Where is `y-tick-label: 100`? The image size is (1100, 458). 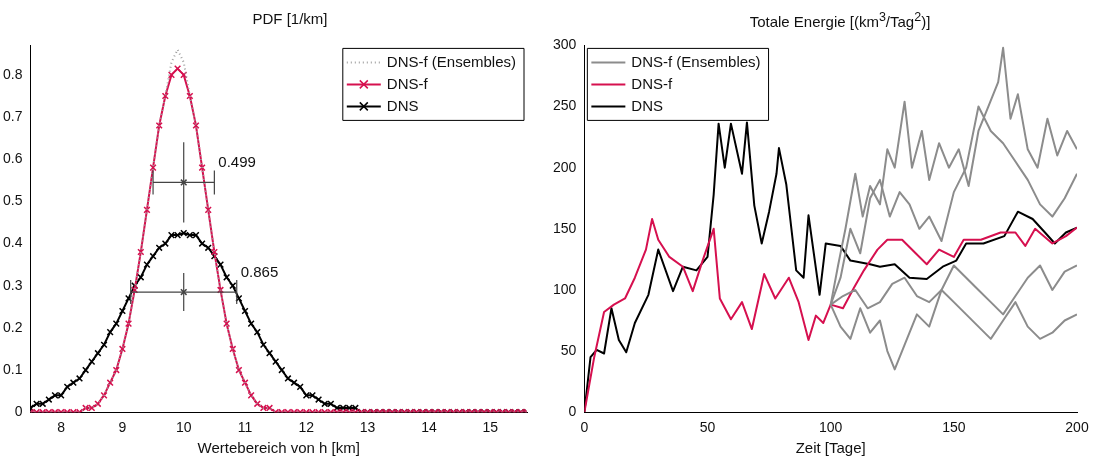 y-tick-label: 100 is located at coordinates (565, 288).